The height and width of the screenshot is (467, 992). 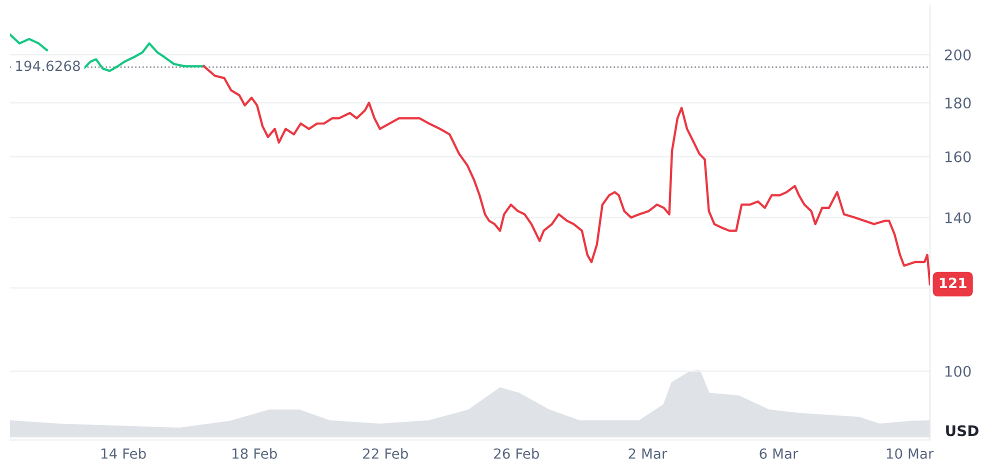 What do you see at coordinates (779, 453) in the screenshot?
I see `x-tick-label: 6 Mar` at bounding box center [779, 453].